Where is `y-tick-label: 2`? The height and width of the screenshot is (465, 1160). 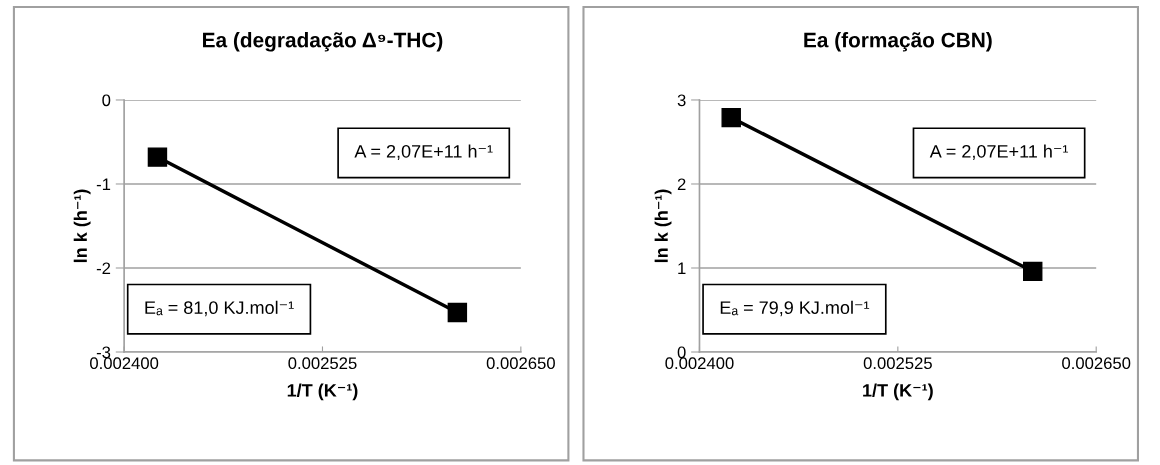 y-tick-label: 2 is located at coordinates (681, 184).